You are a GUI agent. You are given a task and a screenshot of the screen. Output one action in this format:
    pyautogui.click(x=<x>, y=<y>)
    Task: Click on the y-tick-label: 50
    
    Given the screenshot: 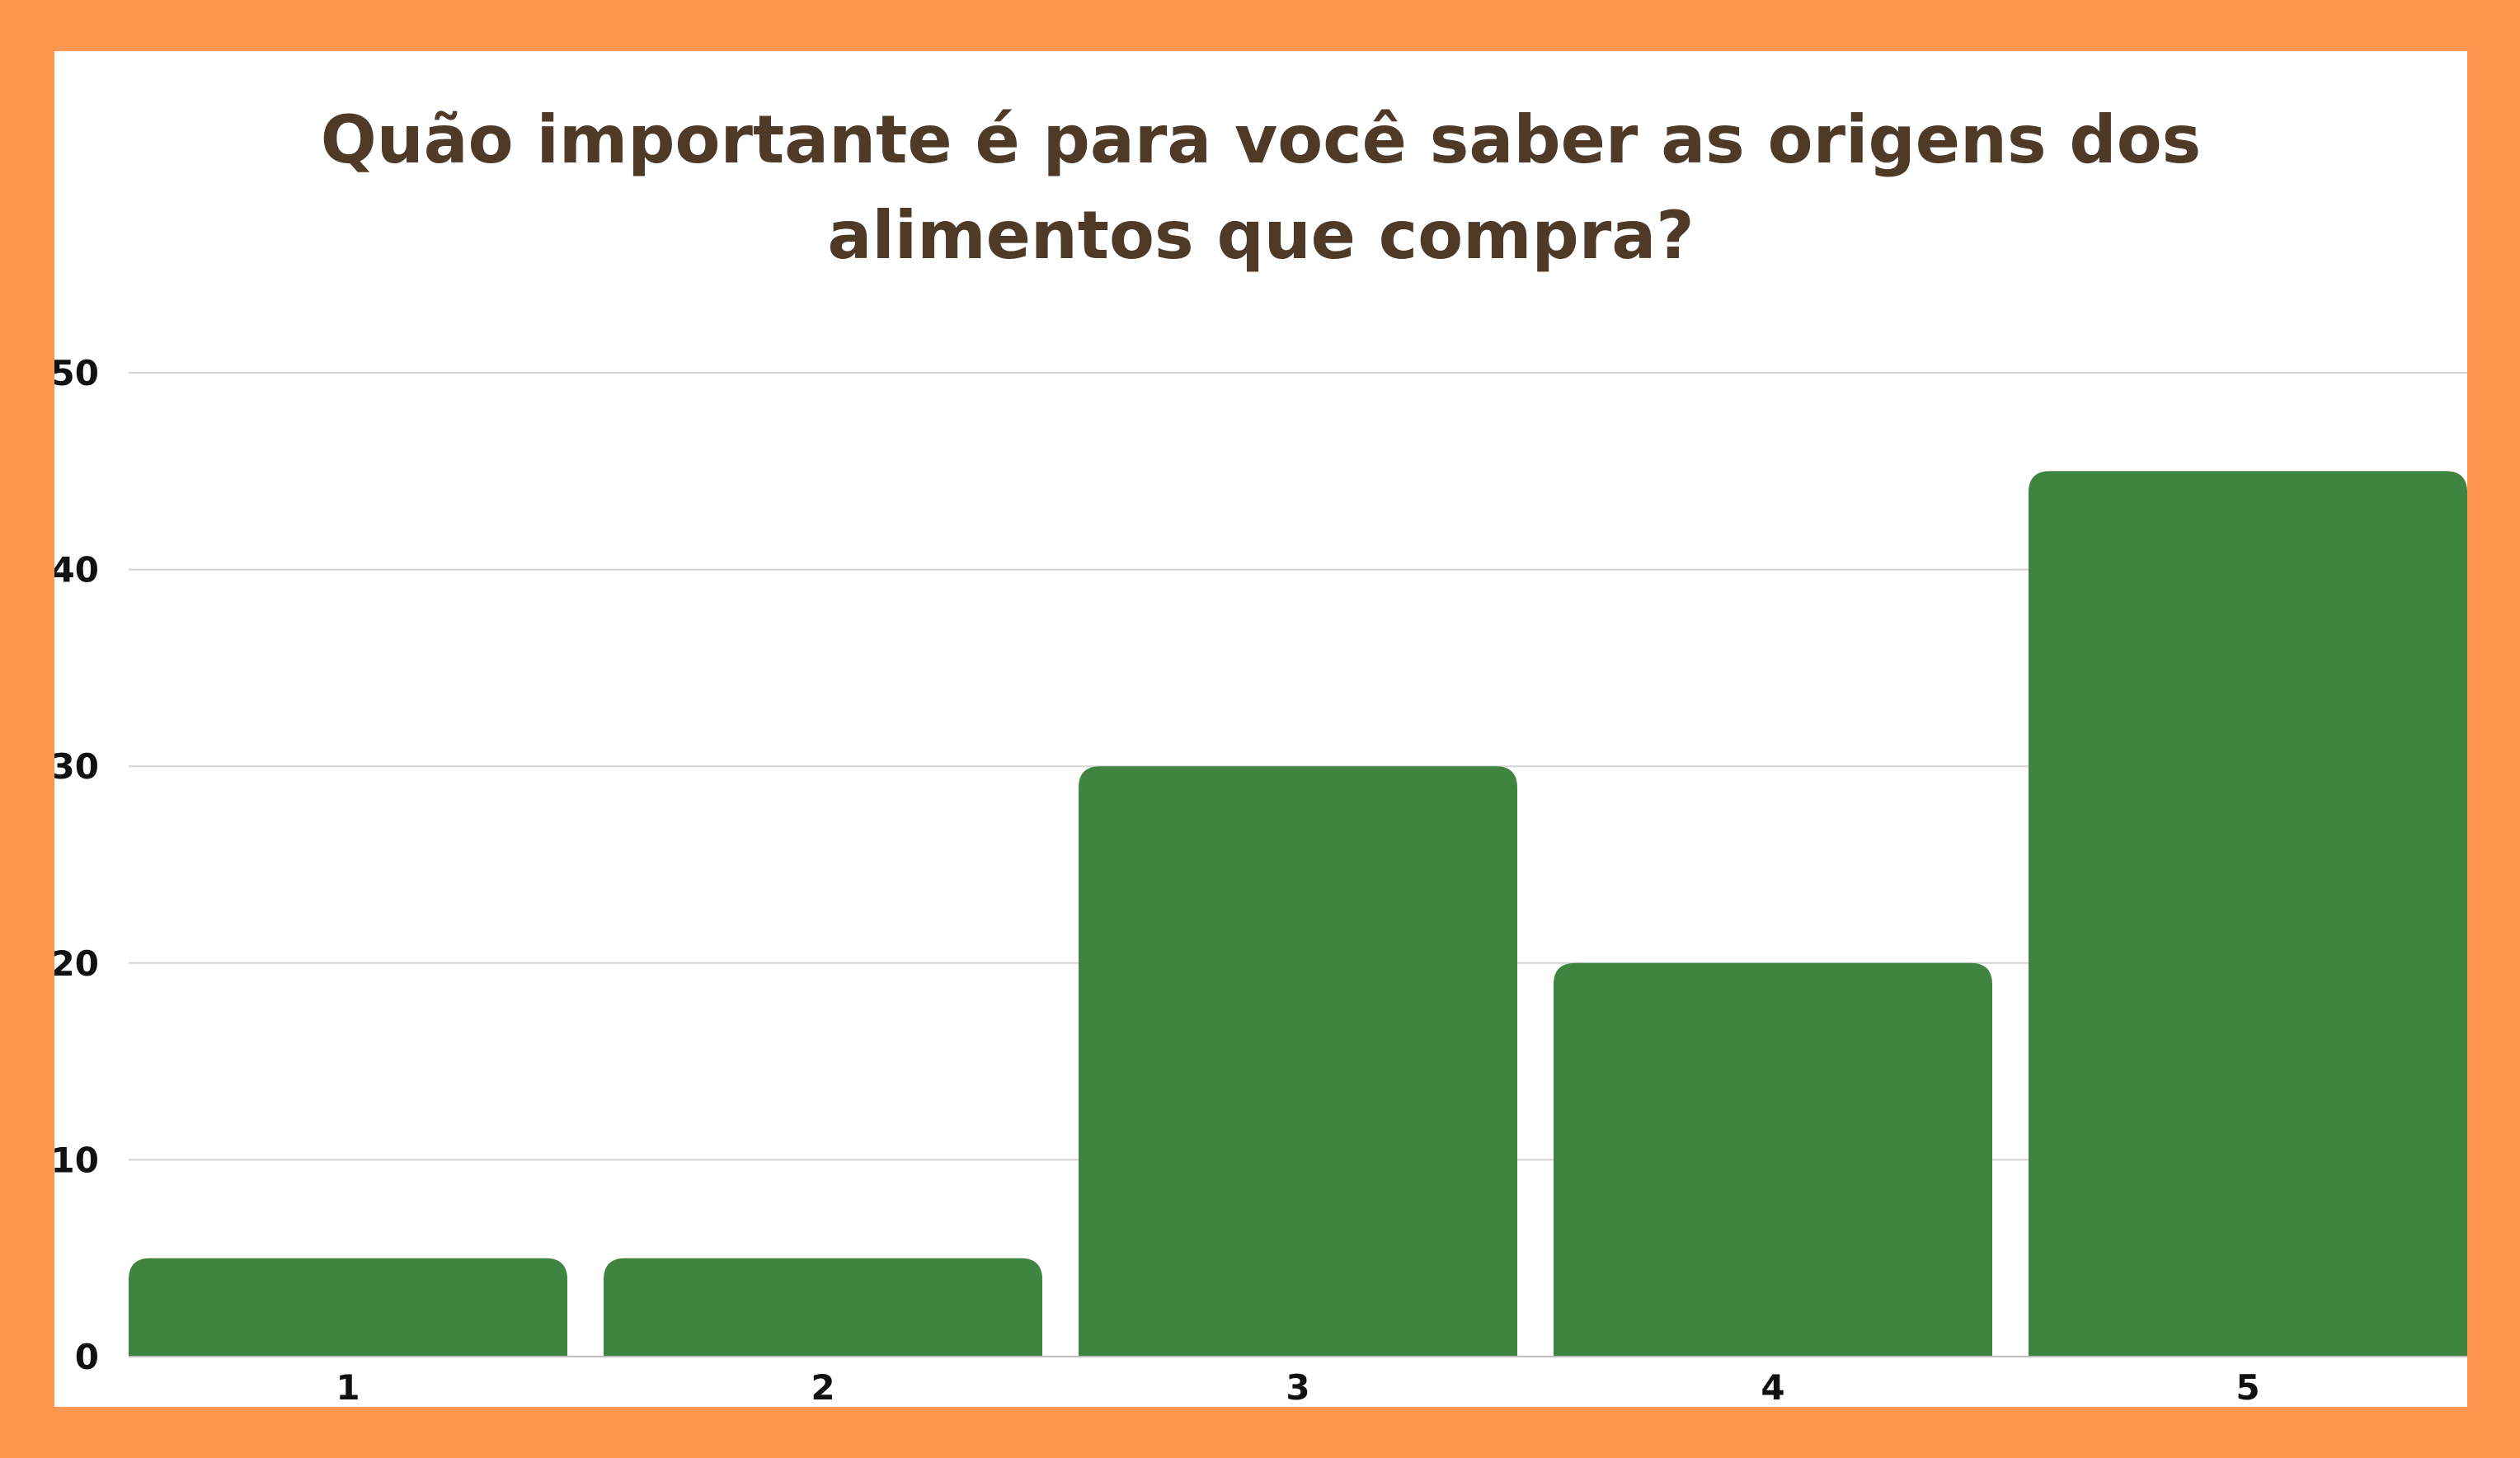 What is the action you would take?
    pyautogui.click(x=76, y=373)
    